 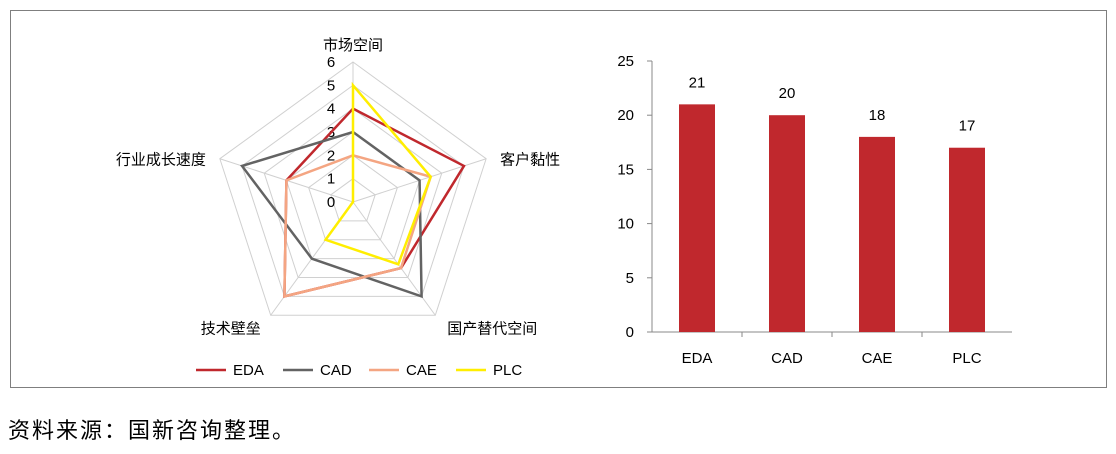 What do you see at coordinates (787, 93) in the screenshot?
I see `bar-value-label: 20` at bounding box center [787, 93].